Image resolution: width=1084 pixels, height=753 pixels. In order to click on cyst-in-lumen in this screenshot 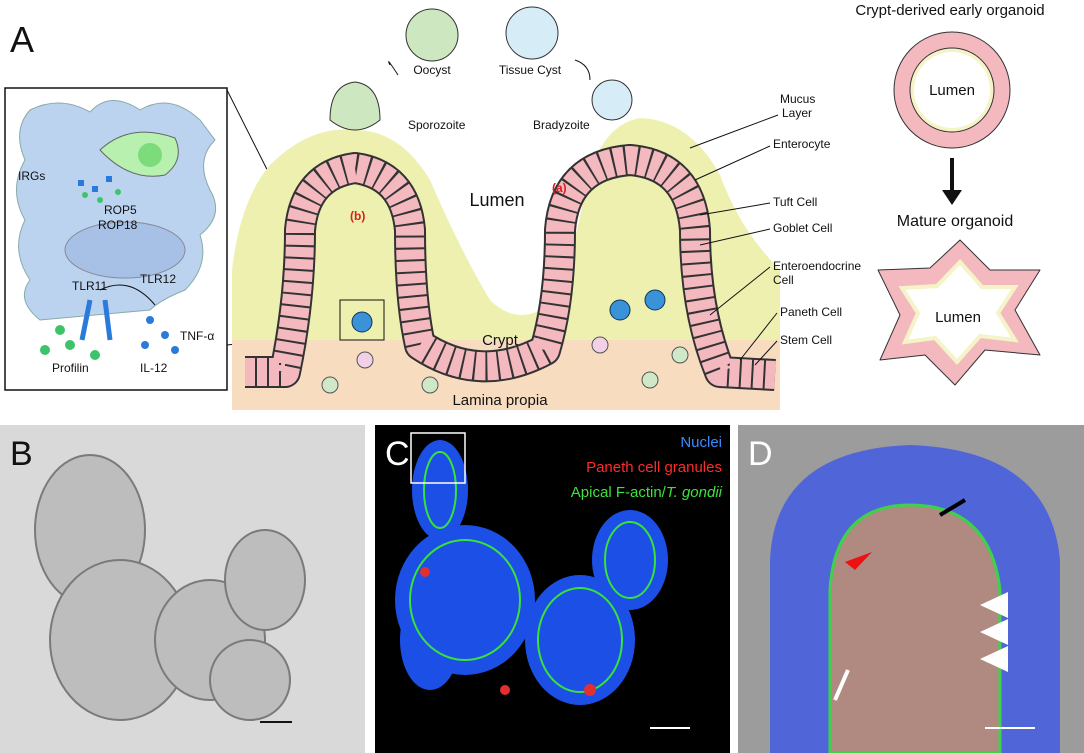, I will do `click(612, 100)`.